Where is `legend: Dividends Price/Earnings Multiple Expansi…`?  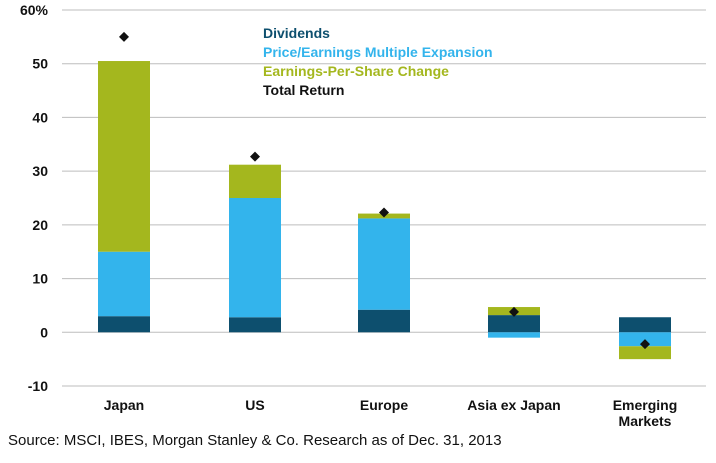
legend: Dividends Price/Earnings Multiple Expansi… is located at coordinates (378, 61).